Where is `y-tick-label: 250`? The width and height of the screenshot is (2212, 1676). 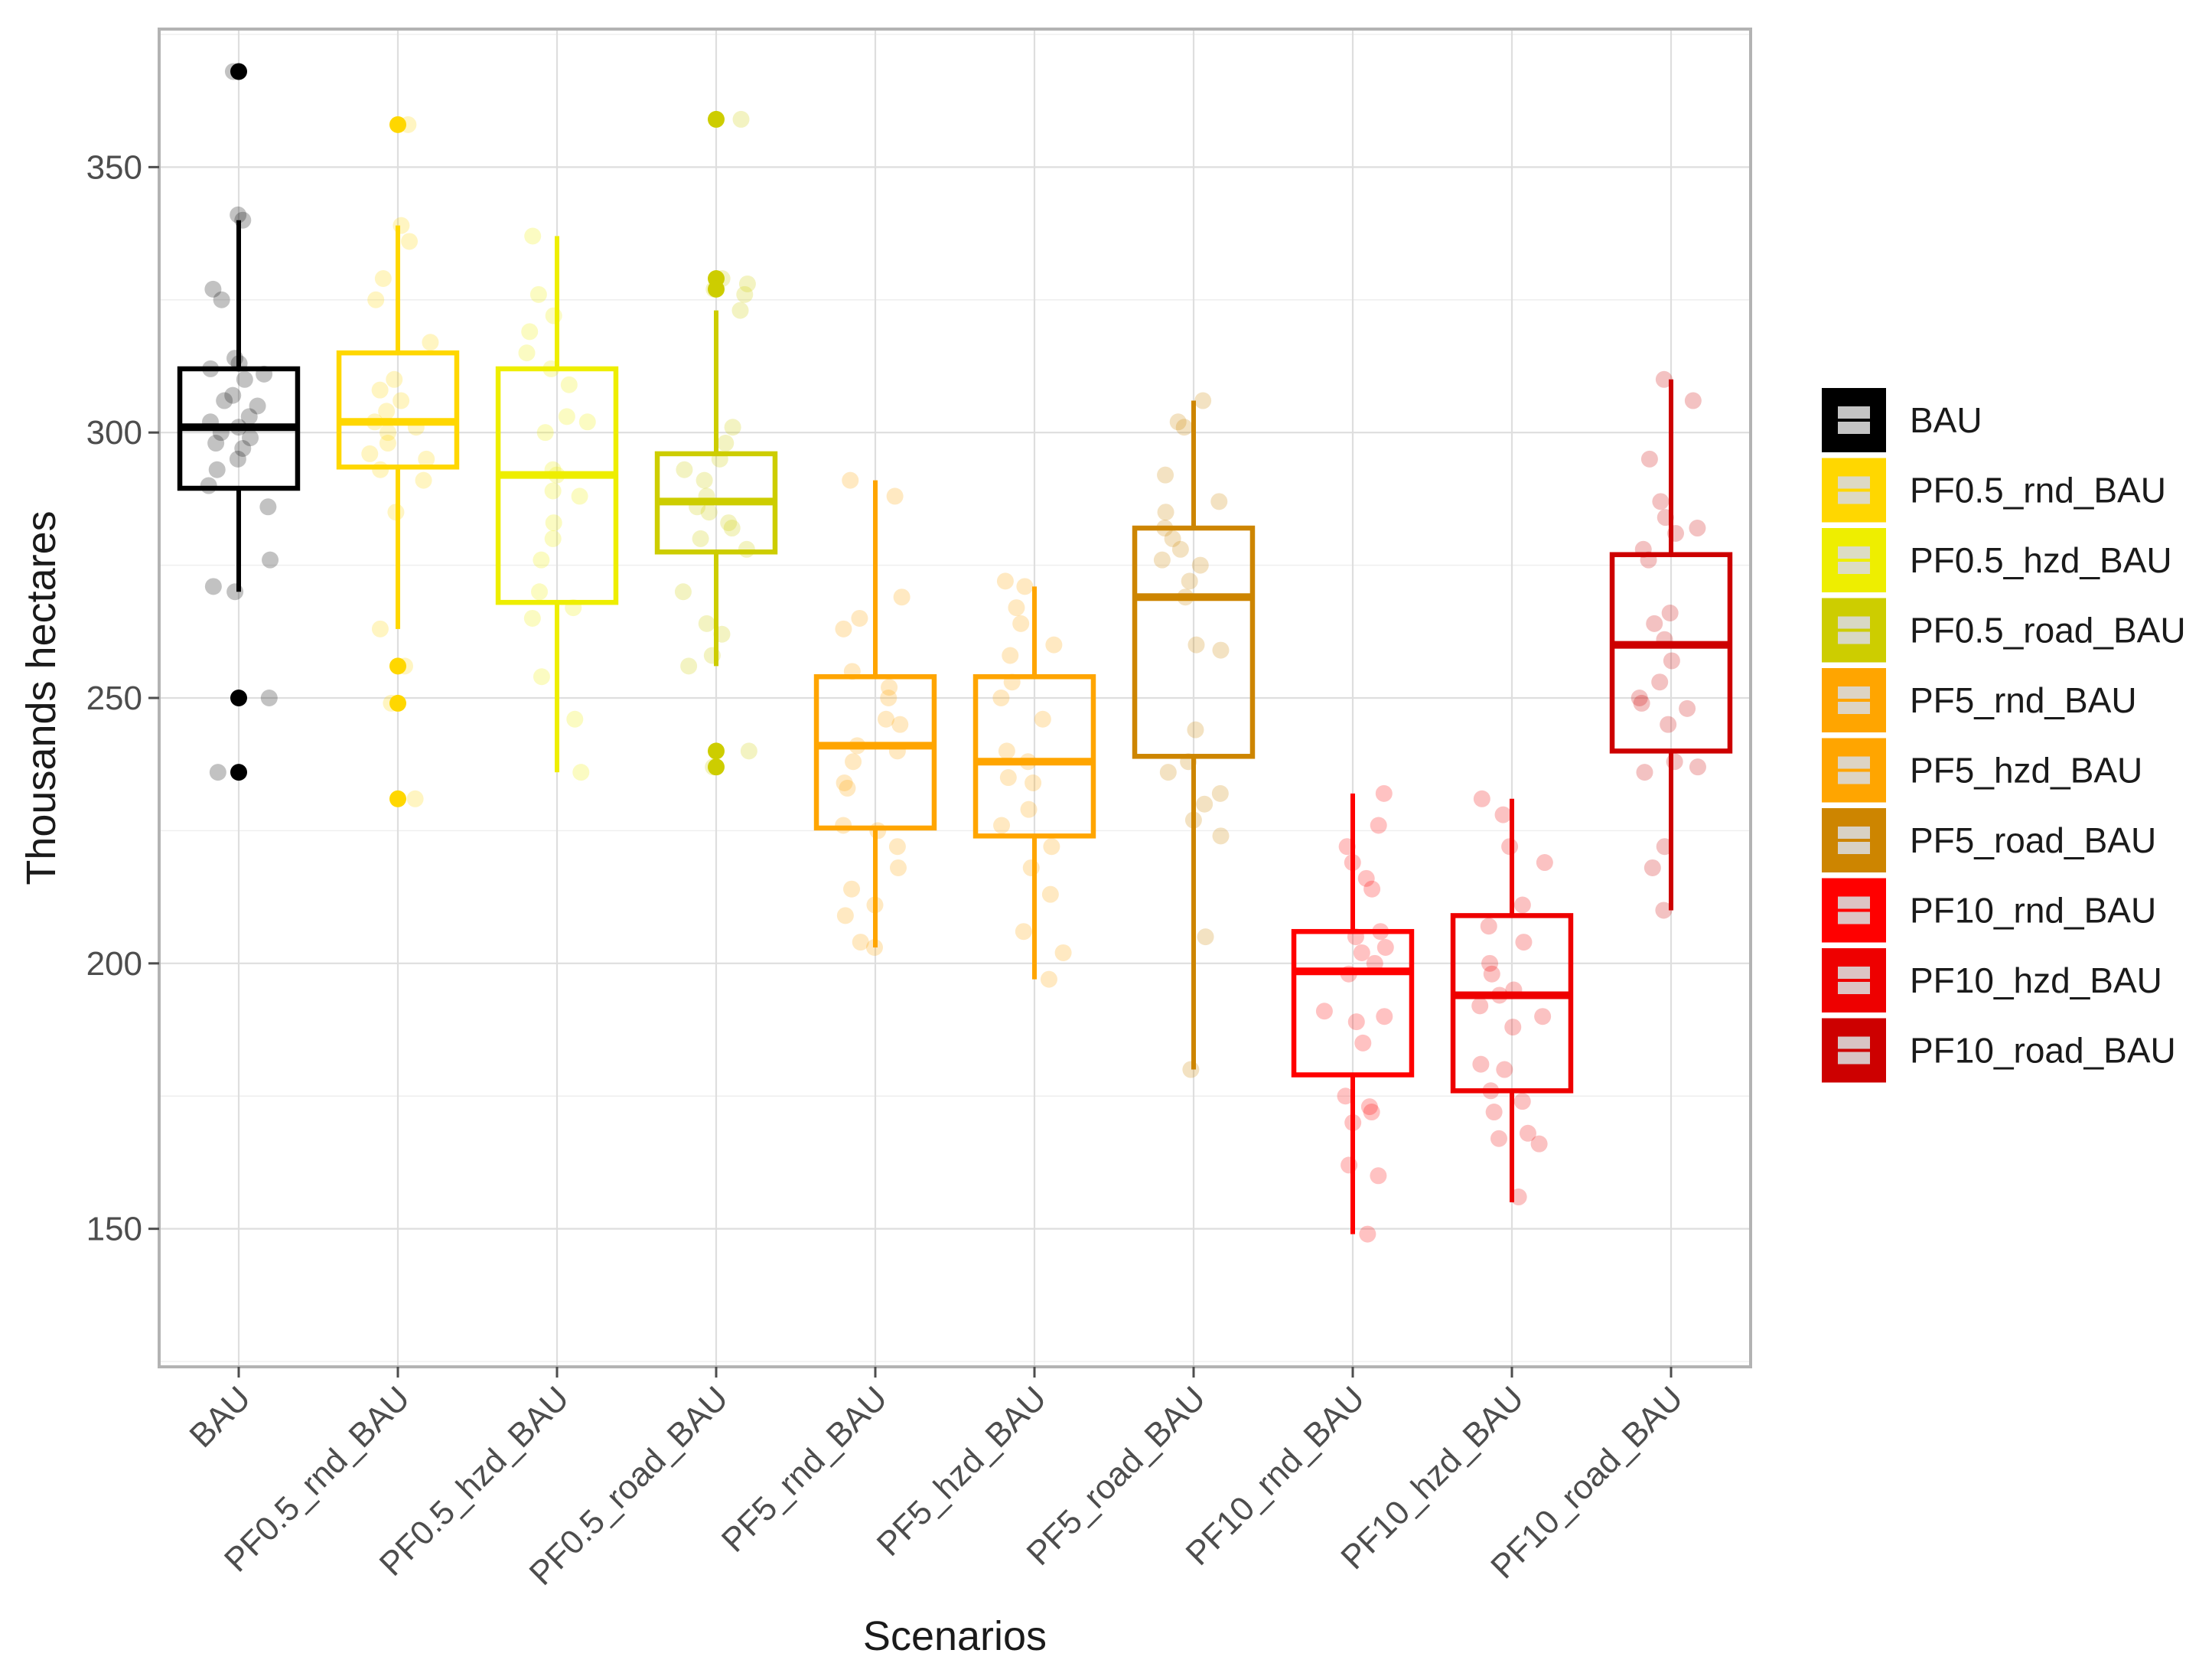
y-tick-label: 250 is located at coordinates (114, 698).